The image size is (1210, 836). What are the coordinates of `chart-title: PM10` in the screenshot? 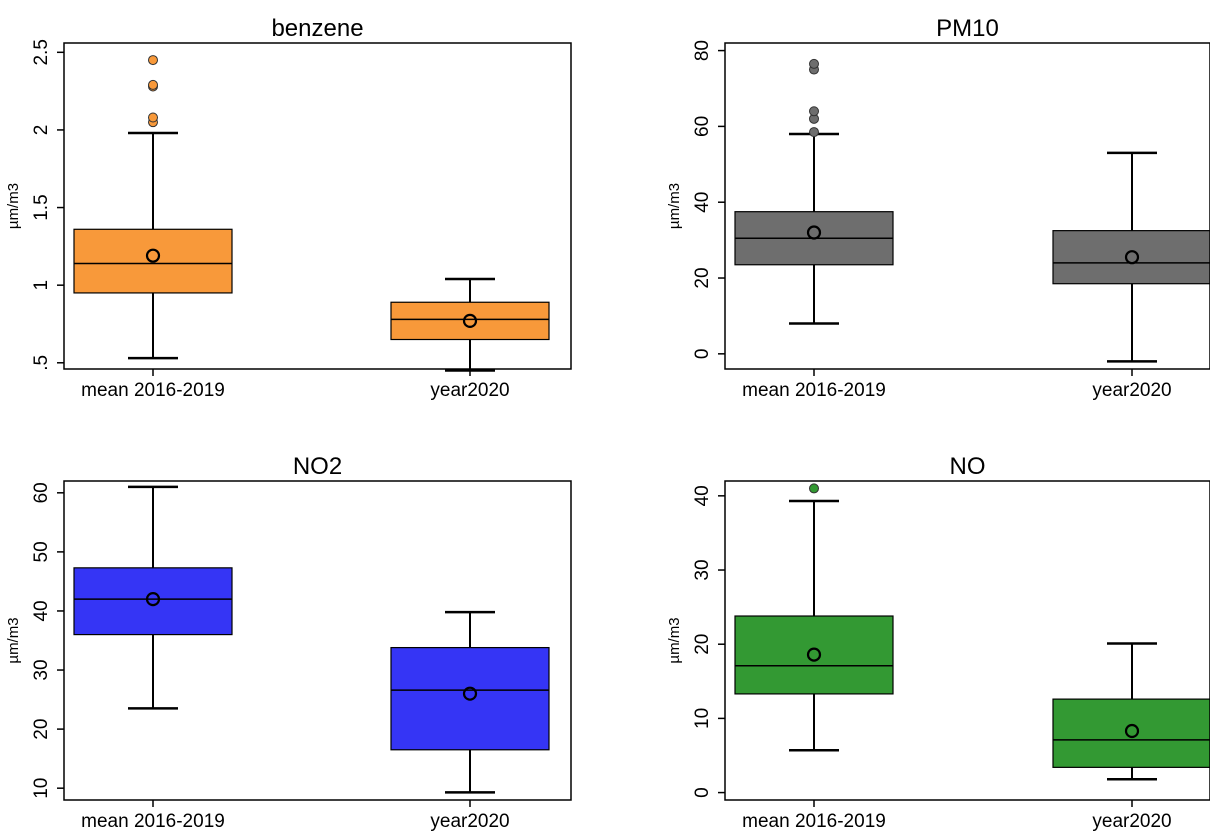 It's located at (967, 28).